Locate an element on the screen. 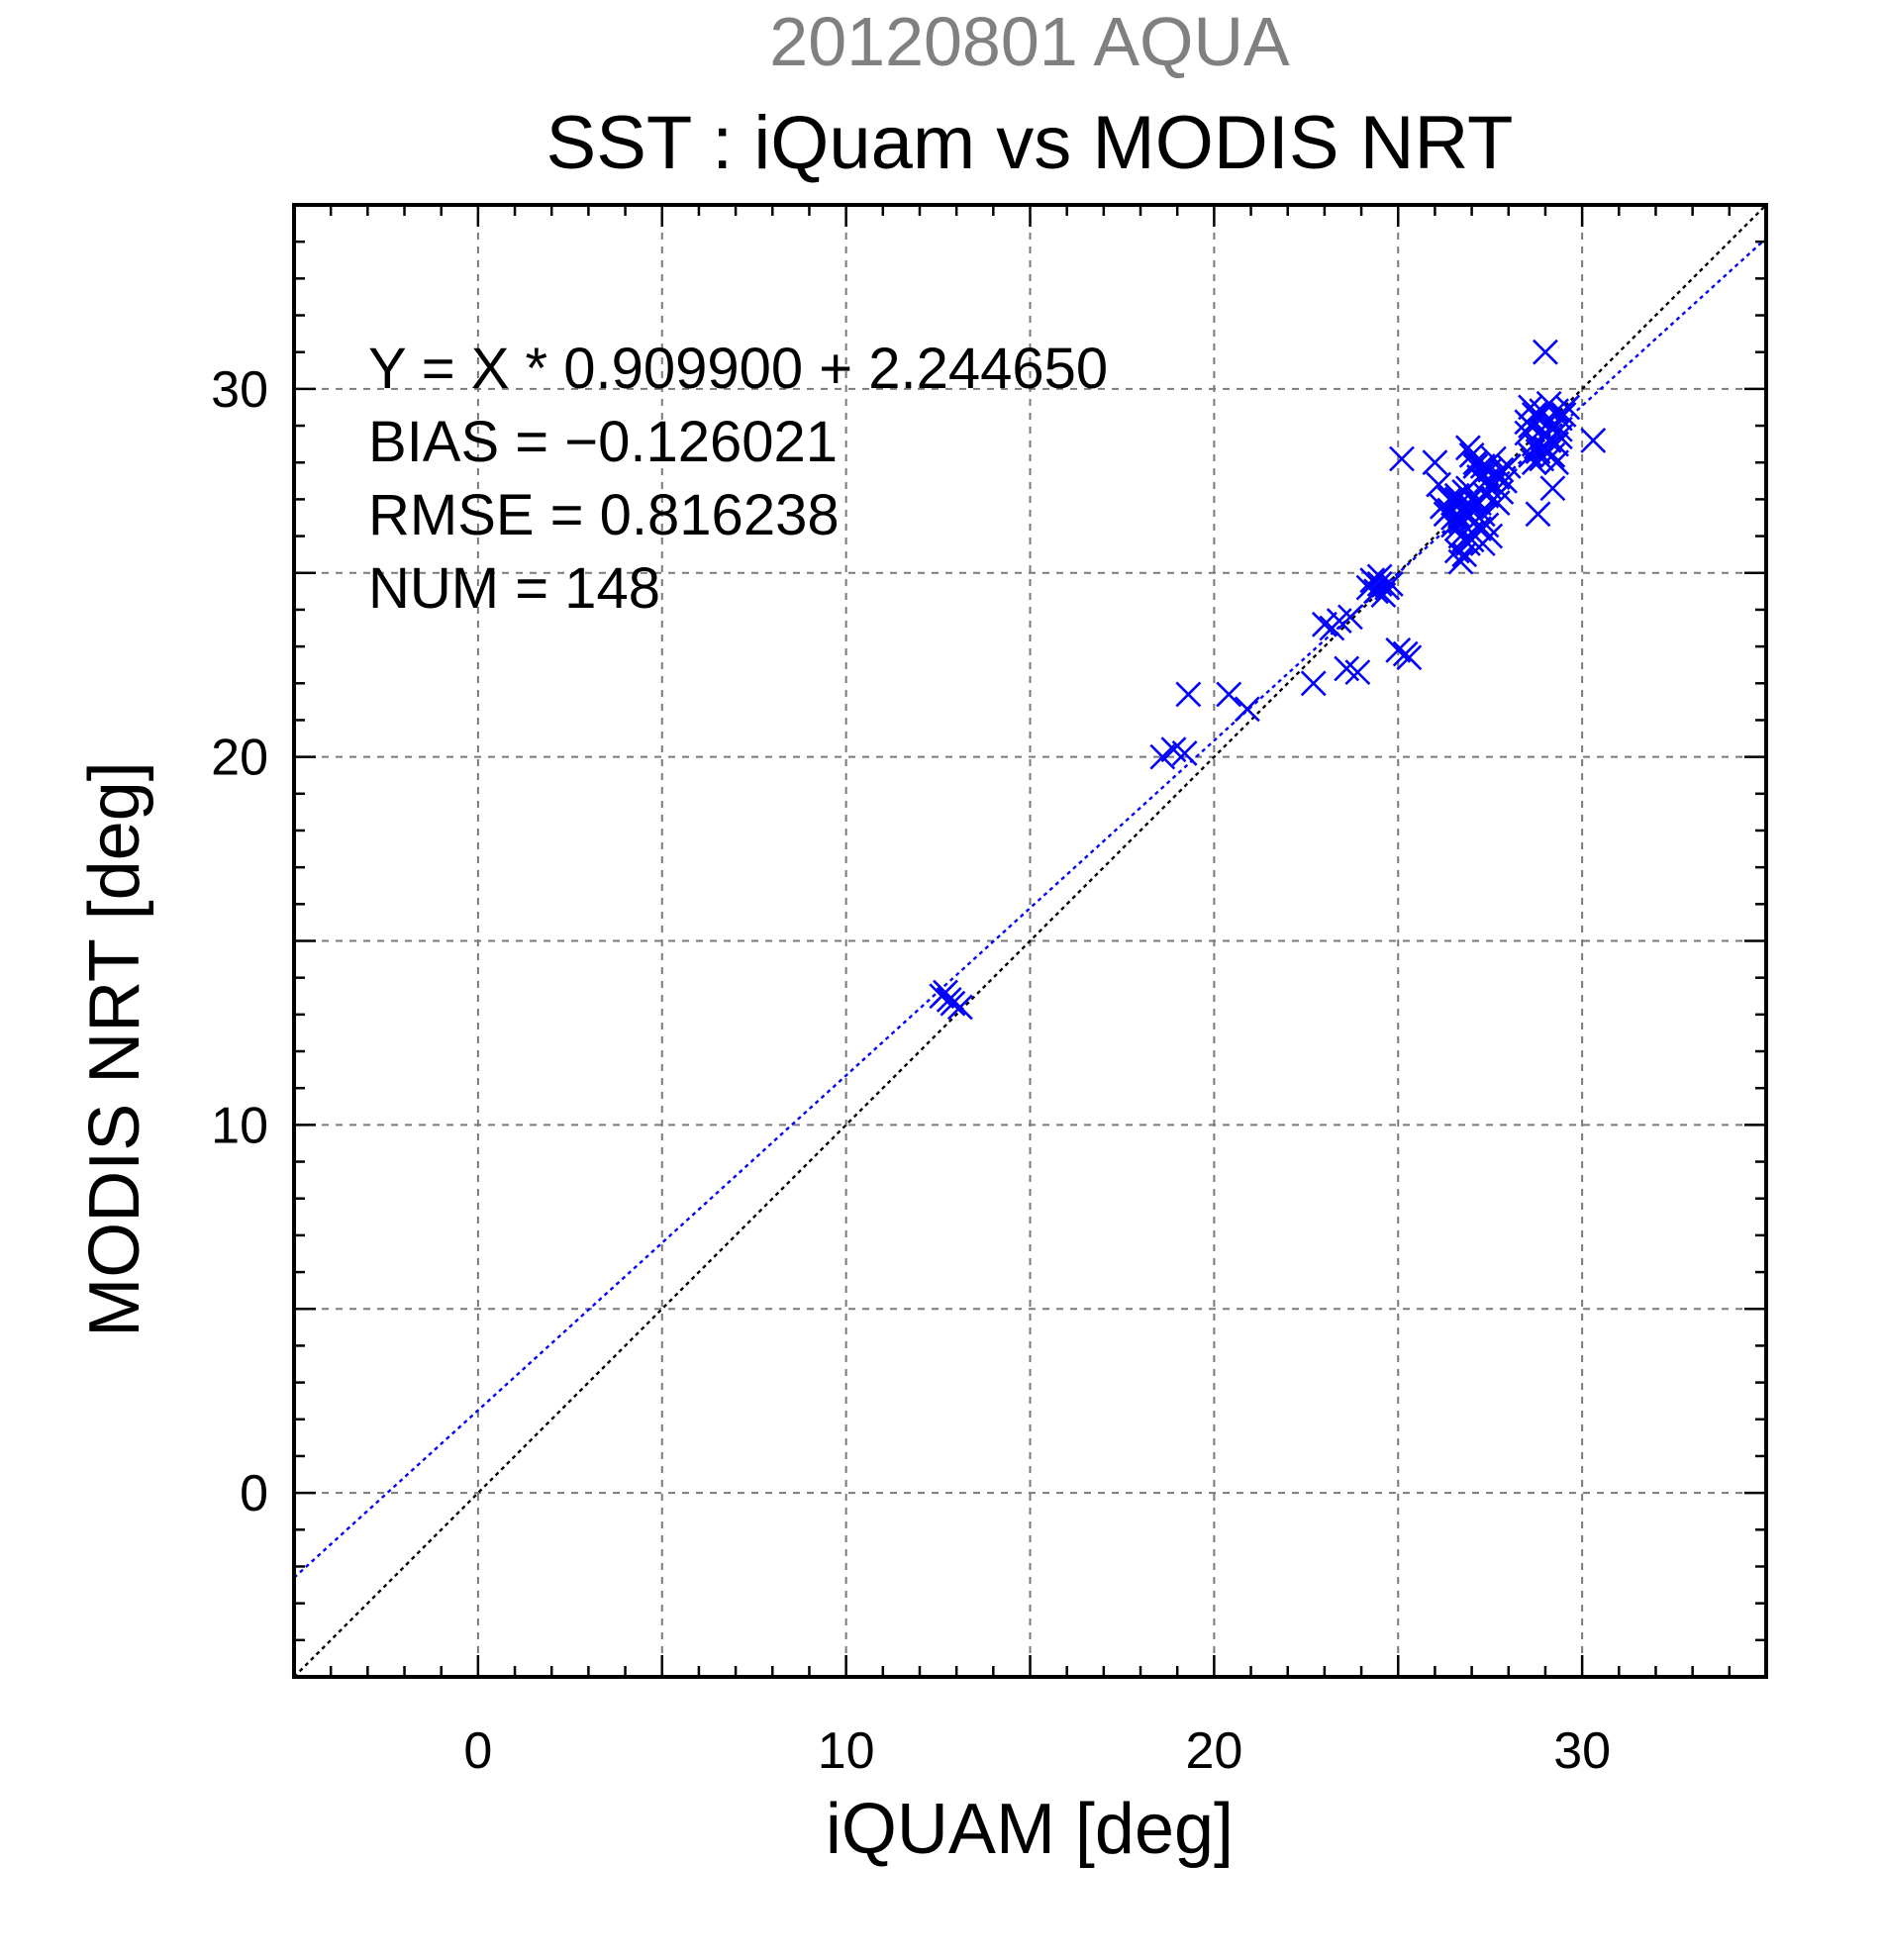  data-points is located at coordinates (1268, 680).